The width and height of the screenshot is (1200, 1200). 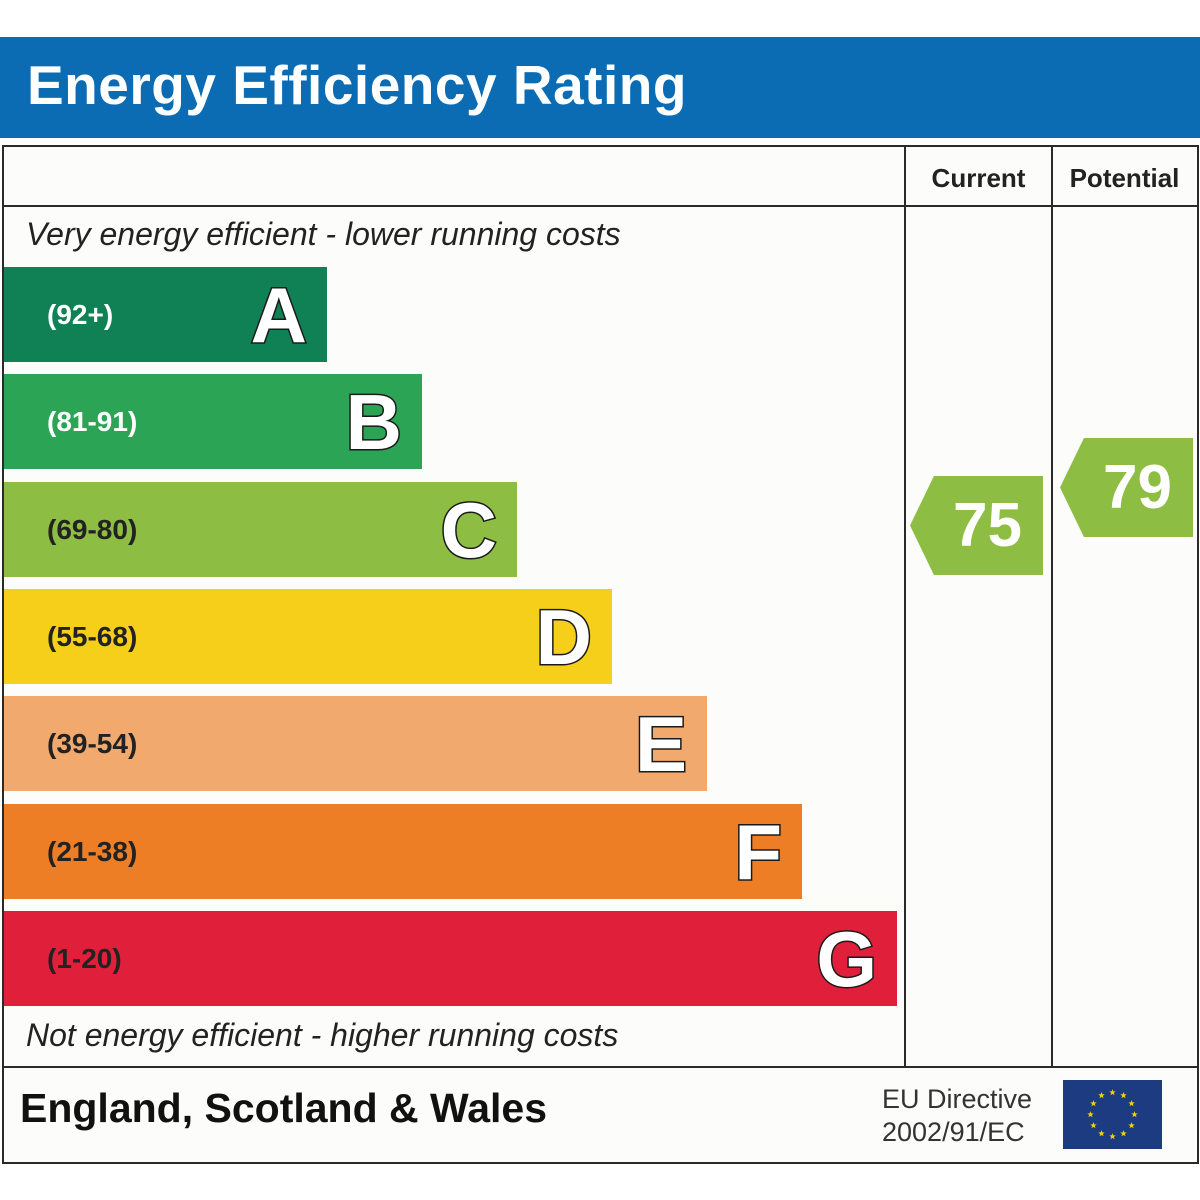 What do you see at coordinates (468, 530) in the screenshot?
I see `rating-bar-letter: C` at bounding box center [468, 530].